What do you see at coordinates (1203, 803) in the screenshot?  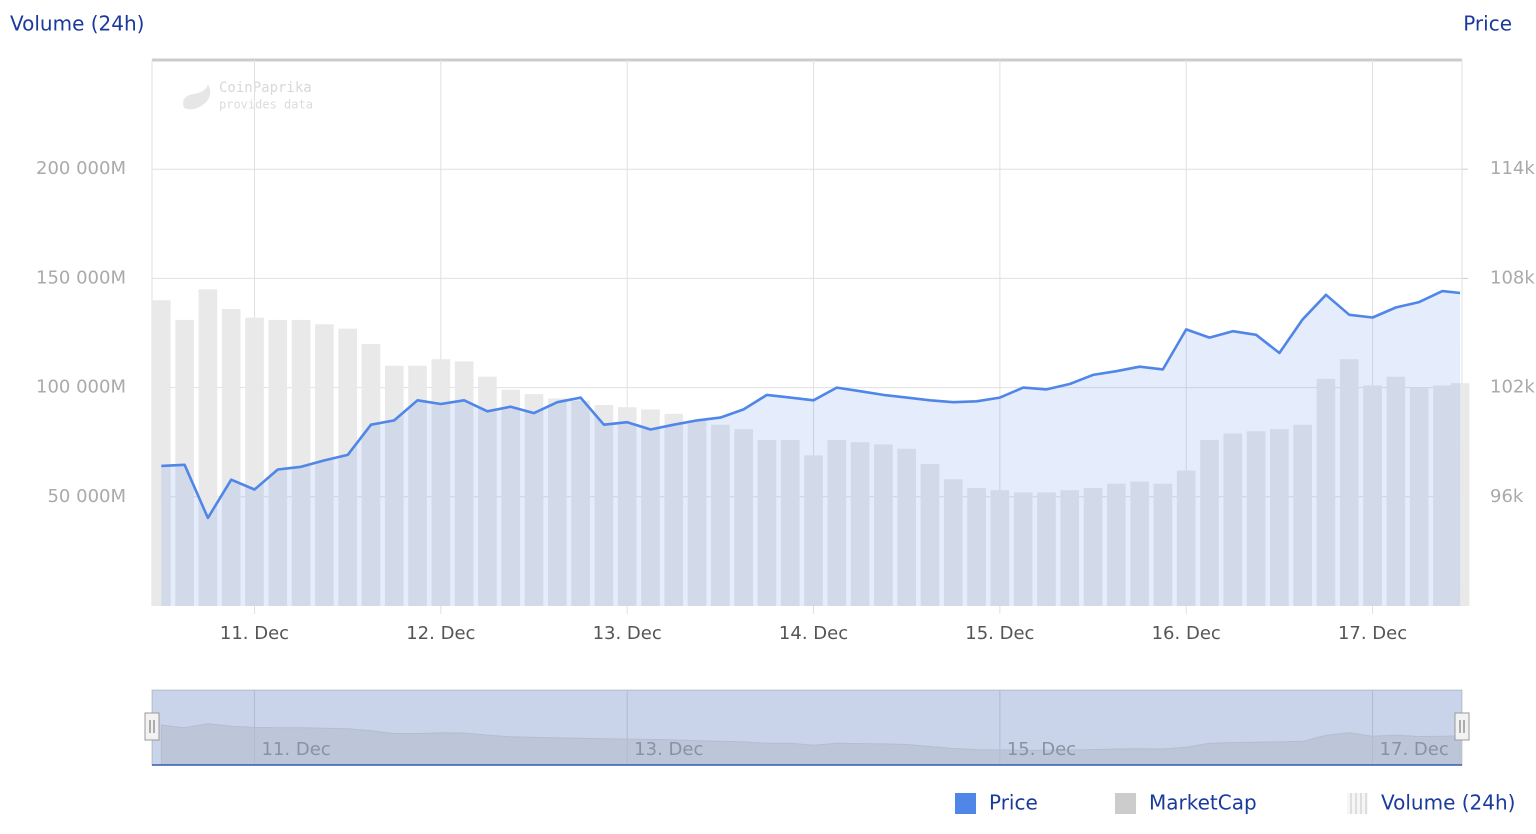 I see `legend-label: MarketCap` at bounding box center [1203, 803].